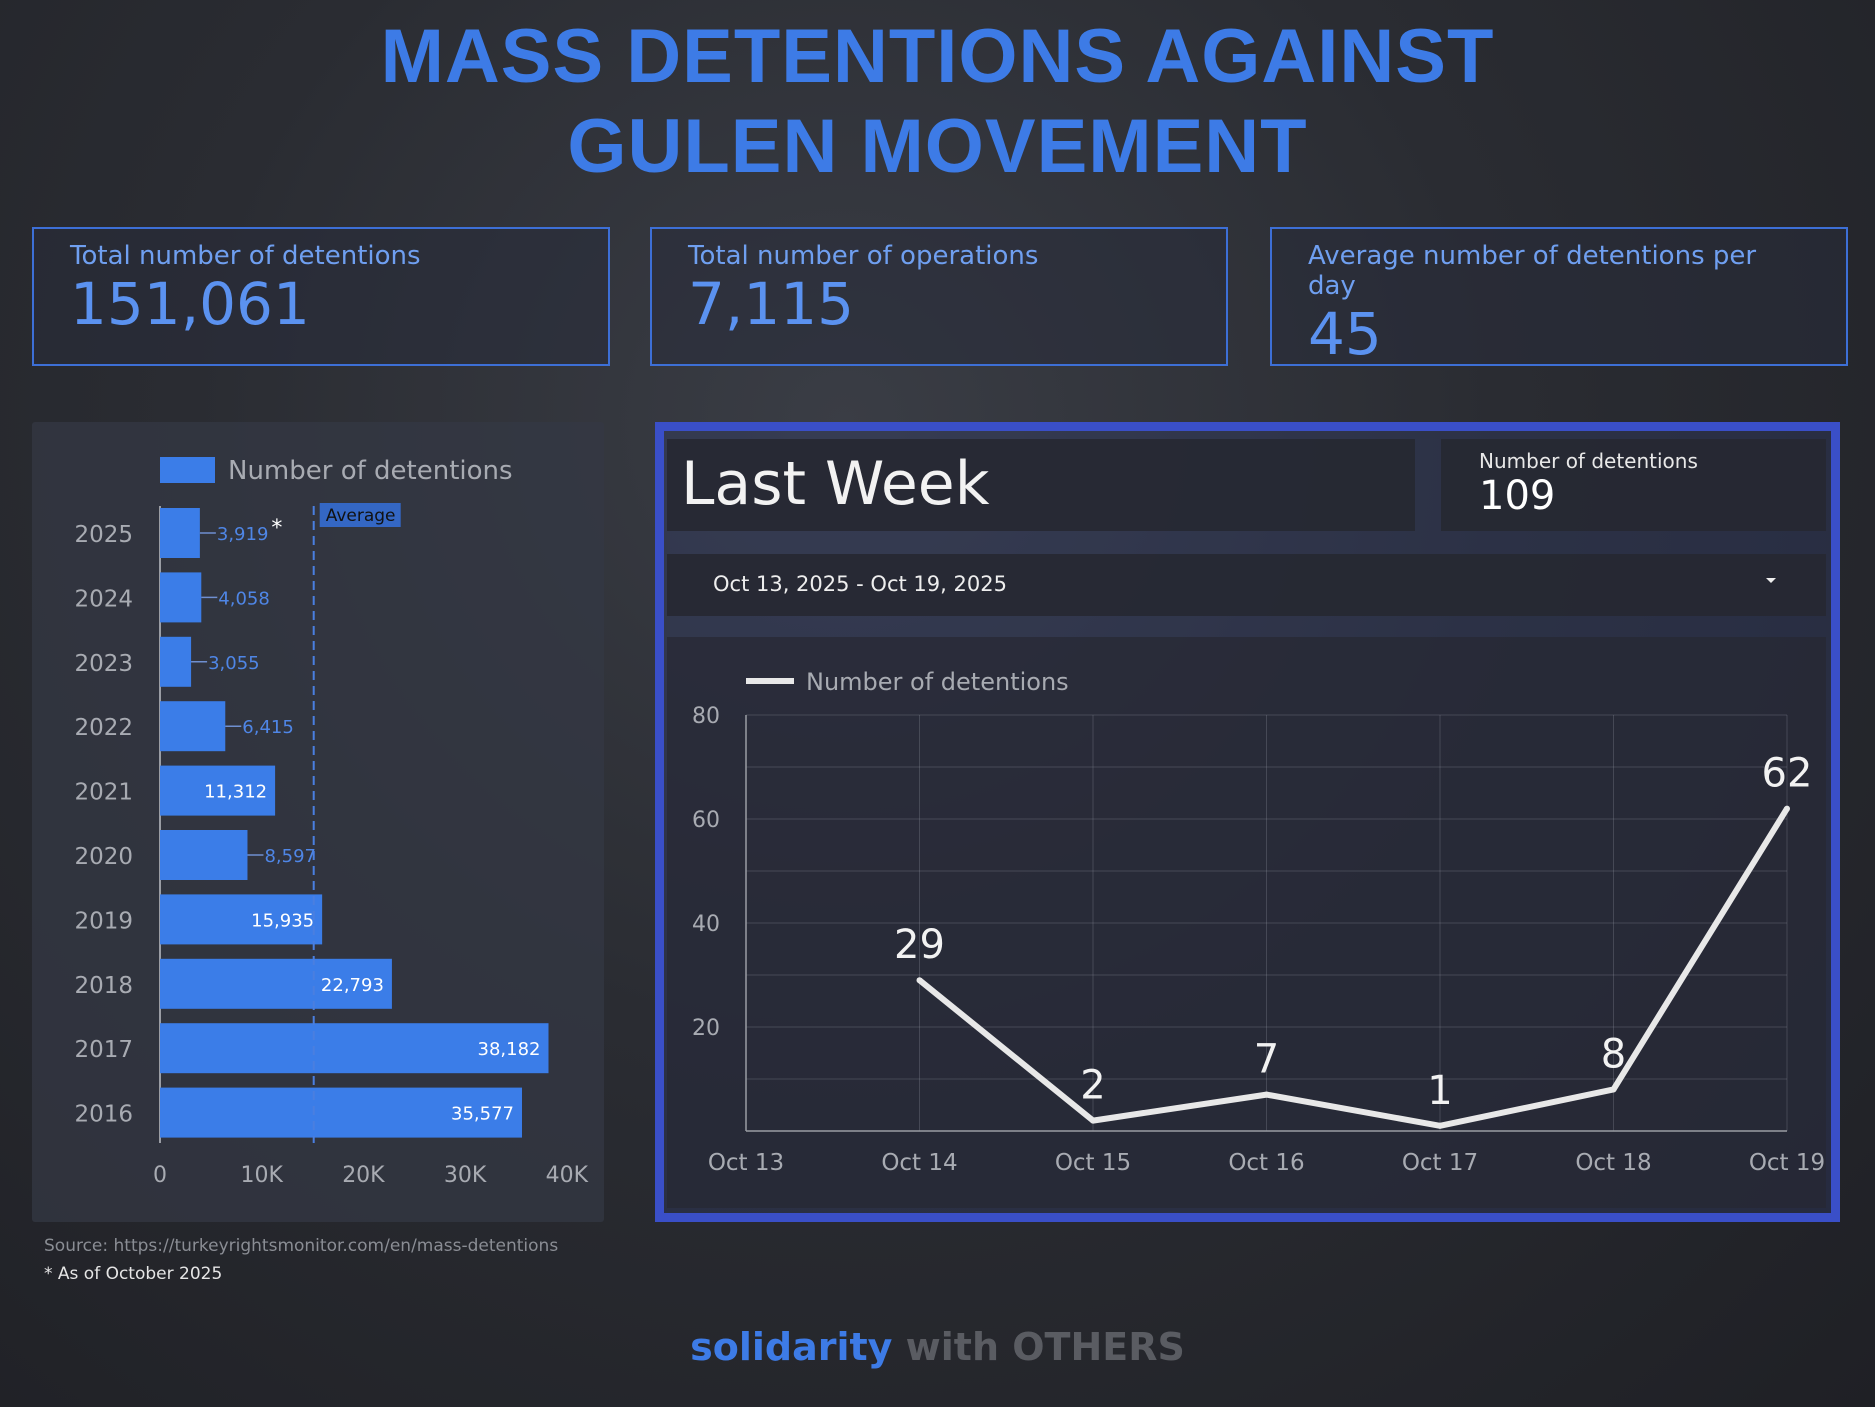  I want to click on y-tick-label: 60, so click(706, 820).